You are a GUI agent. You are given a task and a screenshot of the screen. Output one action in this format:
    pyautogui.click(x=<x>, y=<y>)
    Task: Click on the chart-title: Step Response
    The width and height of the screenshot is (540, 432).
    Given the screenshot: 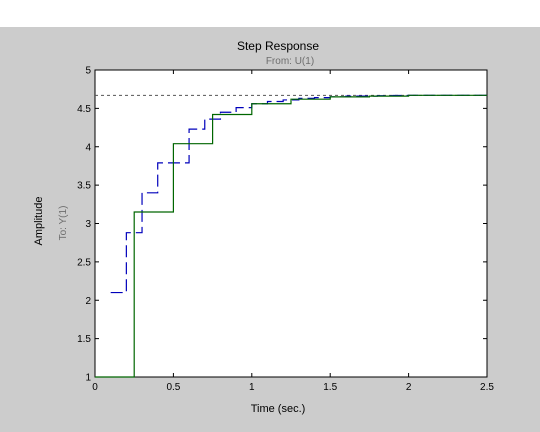 What is the action you would take?
    pyautogui.click(x=278, y=46)
    